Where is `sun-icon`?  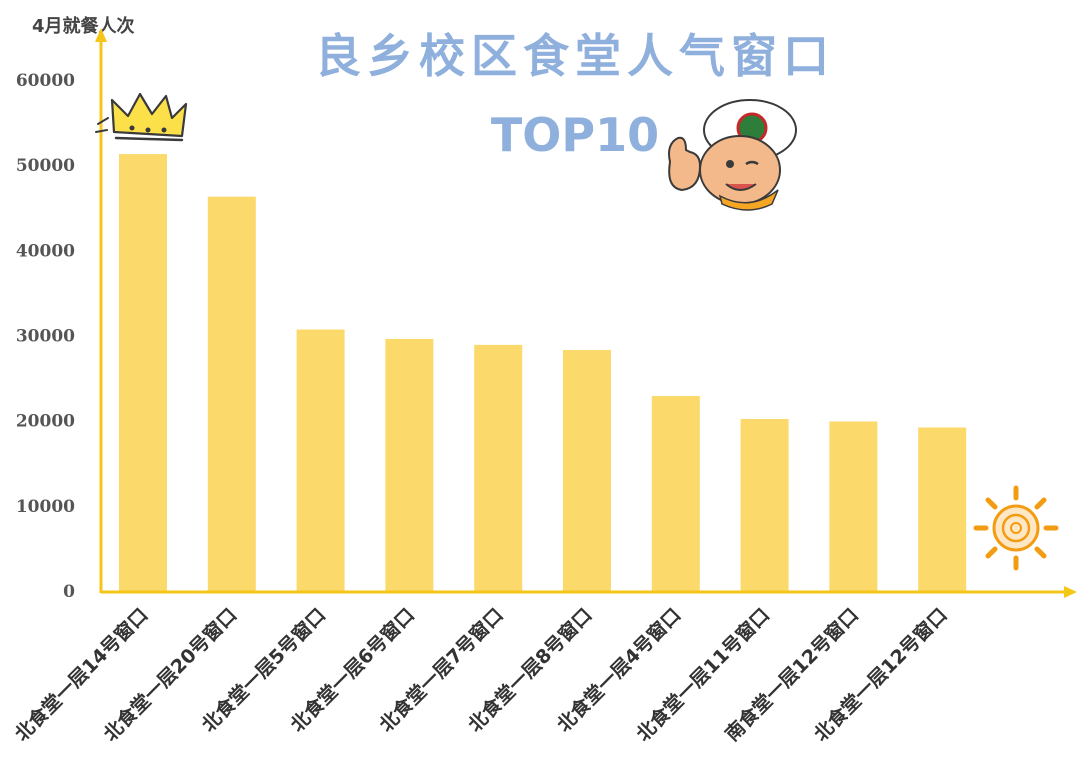 sun-icon is located at coordinates (1016, 528).